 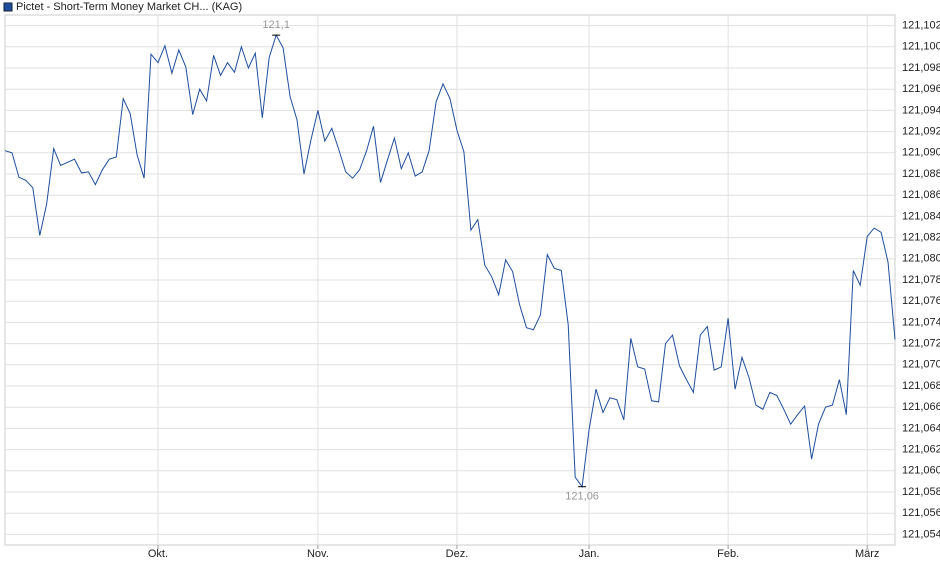 What do you see at coordinates (921, 89) in the screenshot?
I see `y-tick-label: 121,096` at bounding box center [921, 89].